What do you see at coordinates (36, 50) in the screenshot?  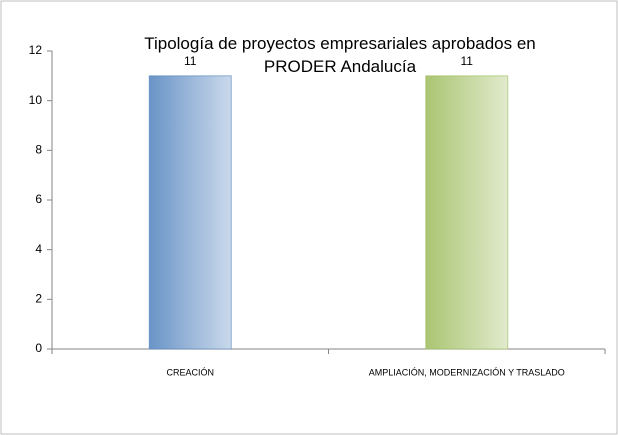 I see `y-tick-label: 12` at bounding box center [36, 50].